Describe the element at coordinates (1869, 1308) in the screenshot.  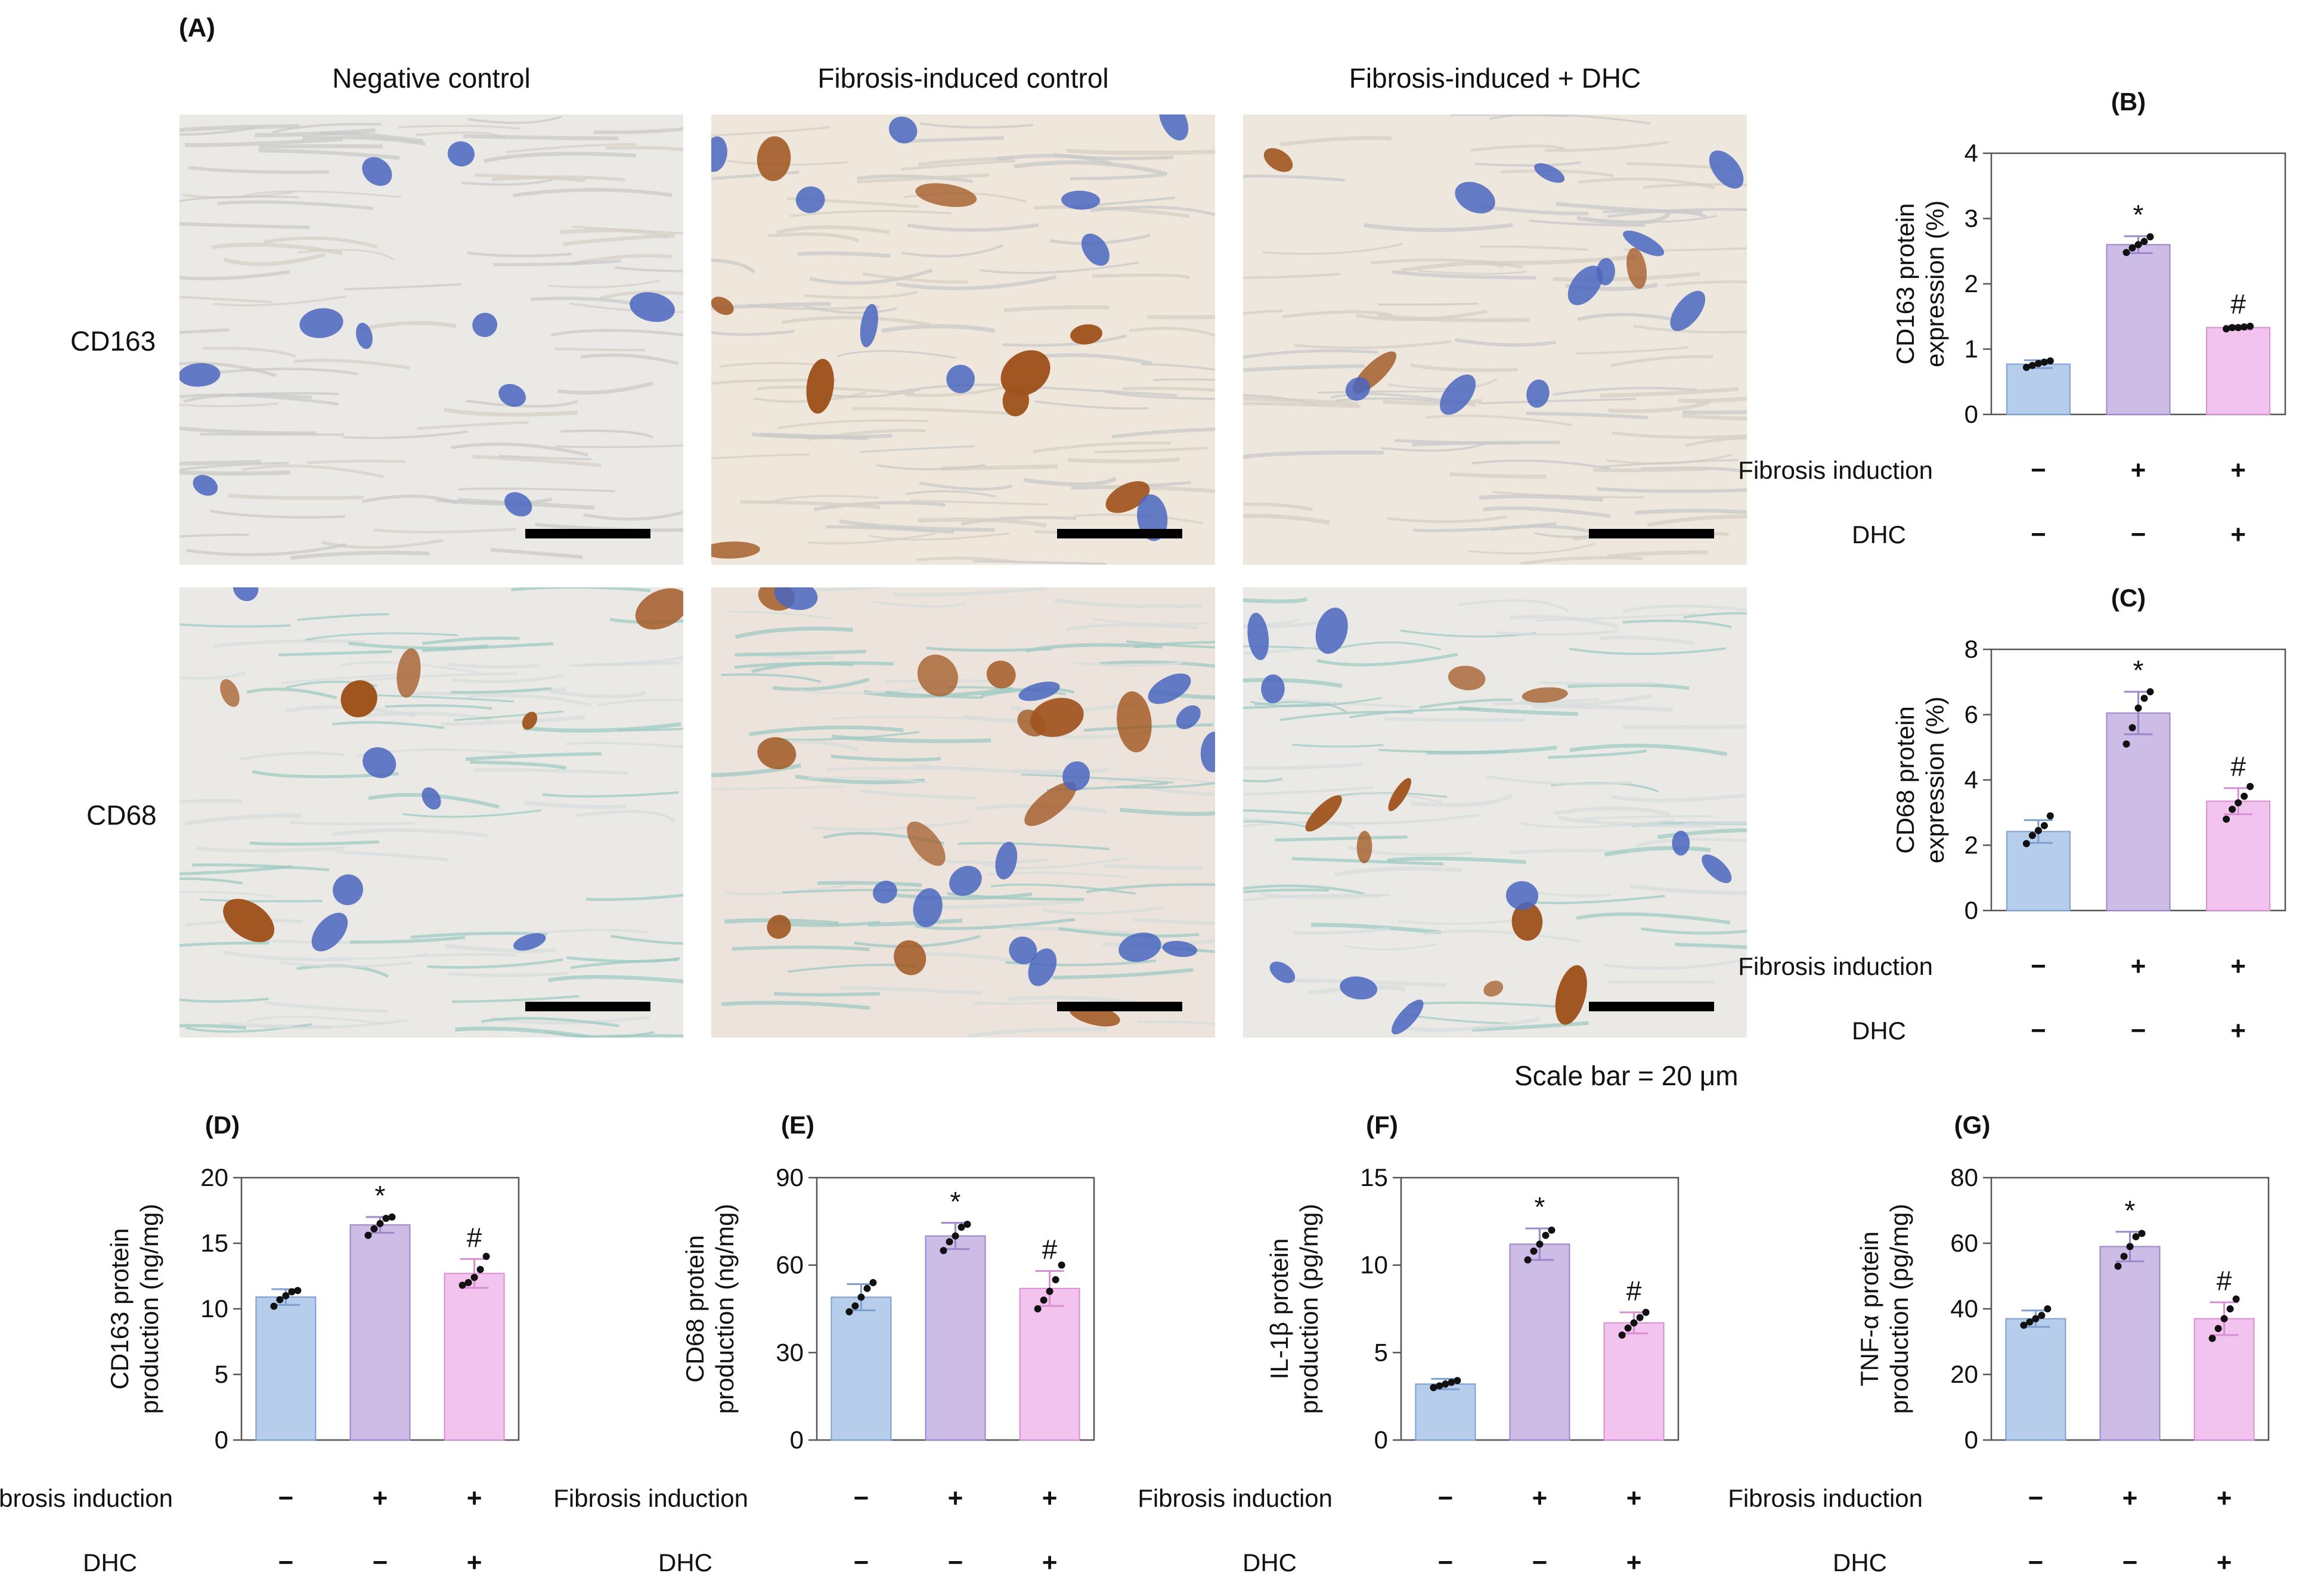
I see `y-axis-label: TNF-α protein` at that location.